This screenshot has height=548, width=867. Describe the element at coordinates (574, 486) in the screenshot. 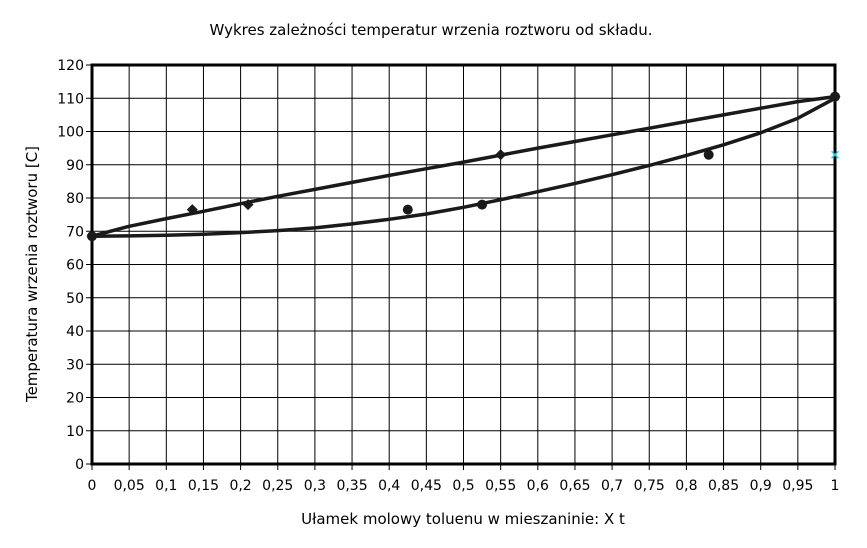

I see `x-tick-label: 0,65` at that location.